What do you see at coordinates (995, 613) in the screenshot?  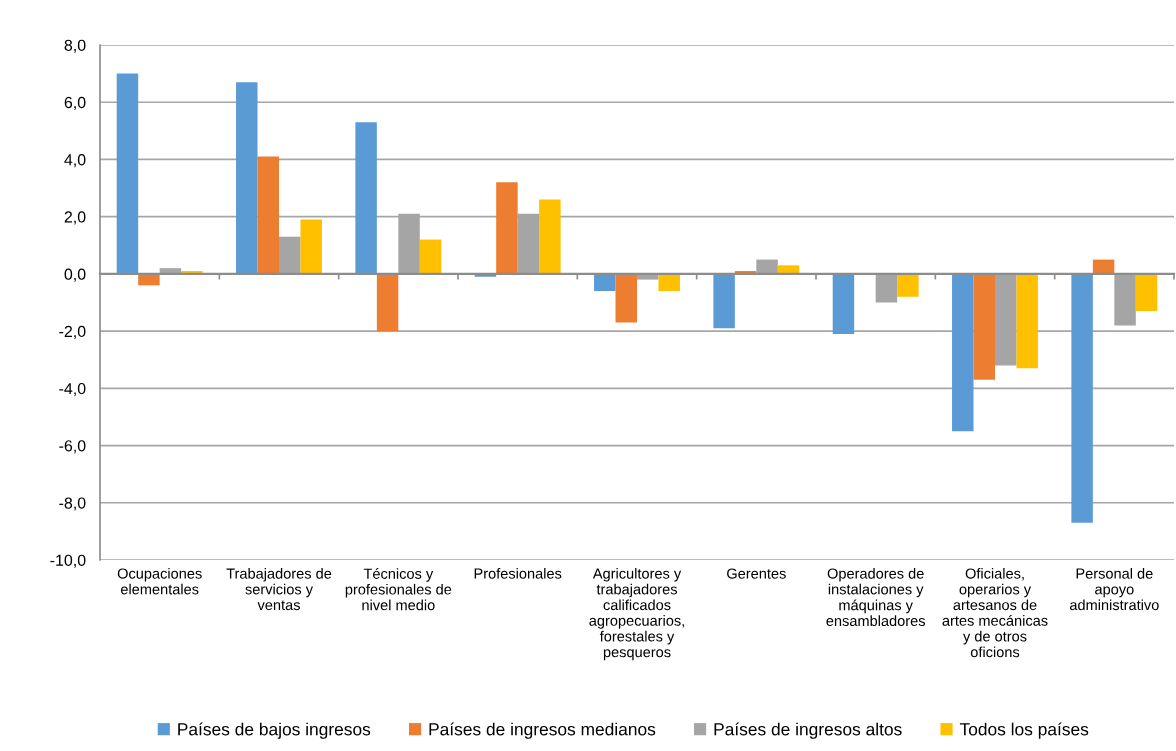 I see `x-tick-label: Oficiales, operarios y artesanos de artes mecánicas y de otros oficions` at bounding box center [995, 613].